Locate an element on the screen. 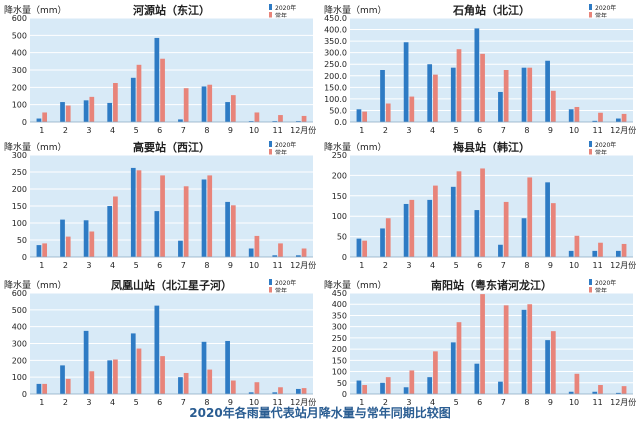  y-tick-label: 200.0 is located at coordinates (335, 76).